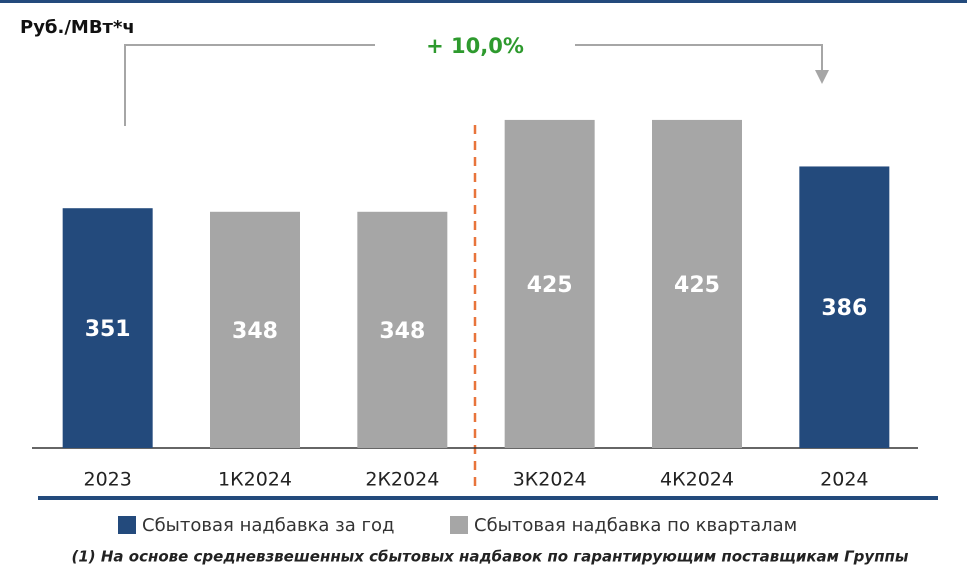  Describe the element at coordinates (107, 480) in the screenshot. I see `x-tick-label: 2023` at that location.